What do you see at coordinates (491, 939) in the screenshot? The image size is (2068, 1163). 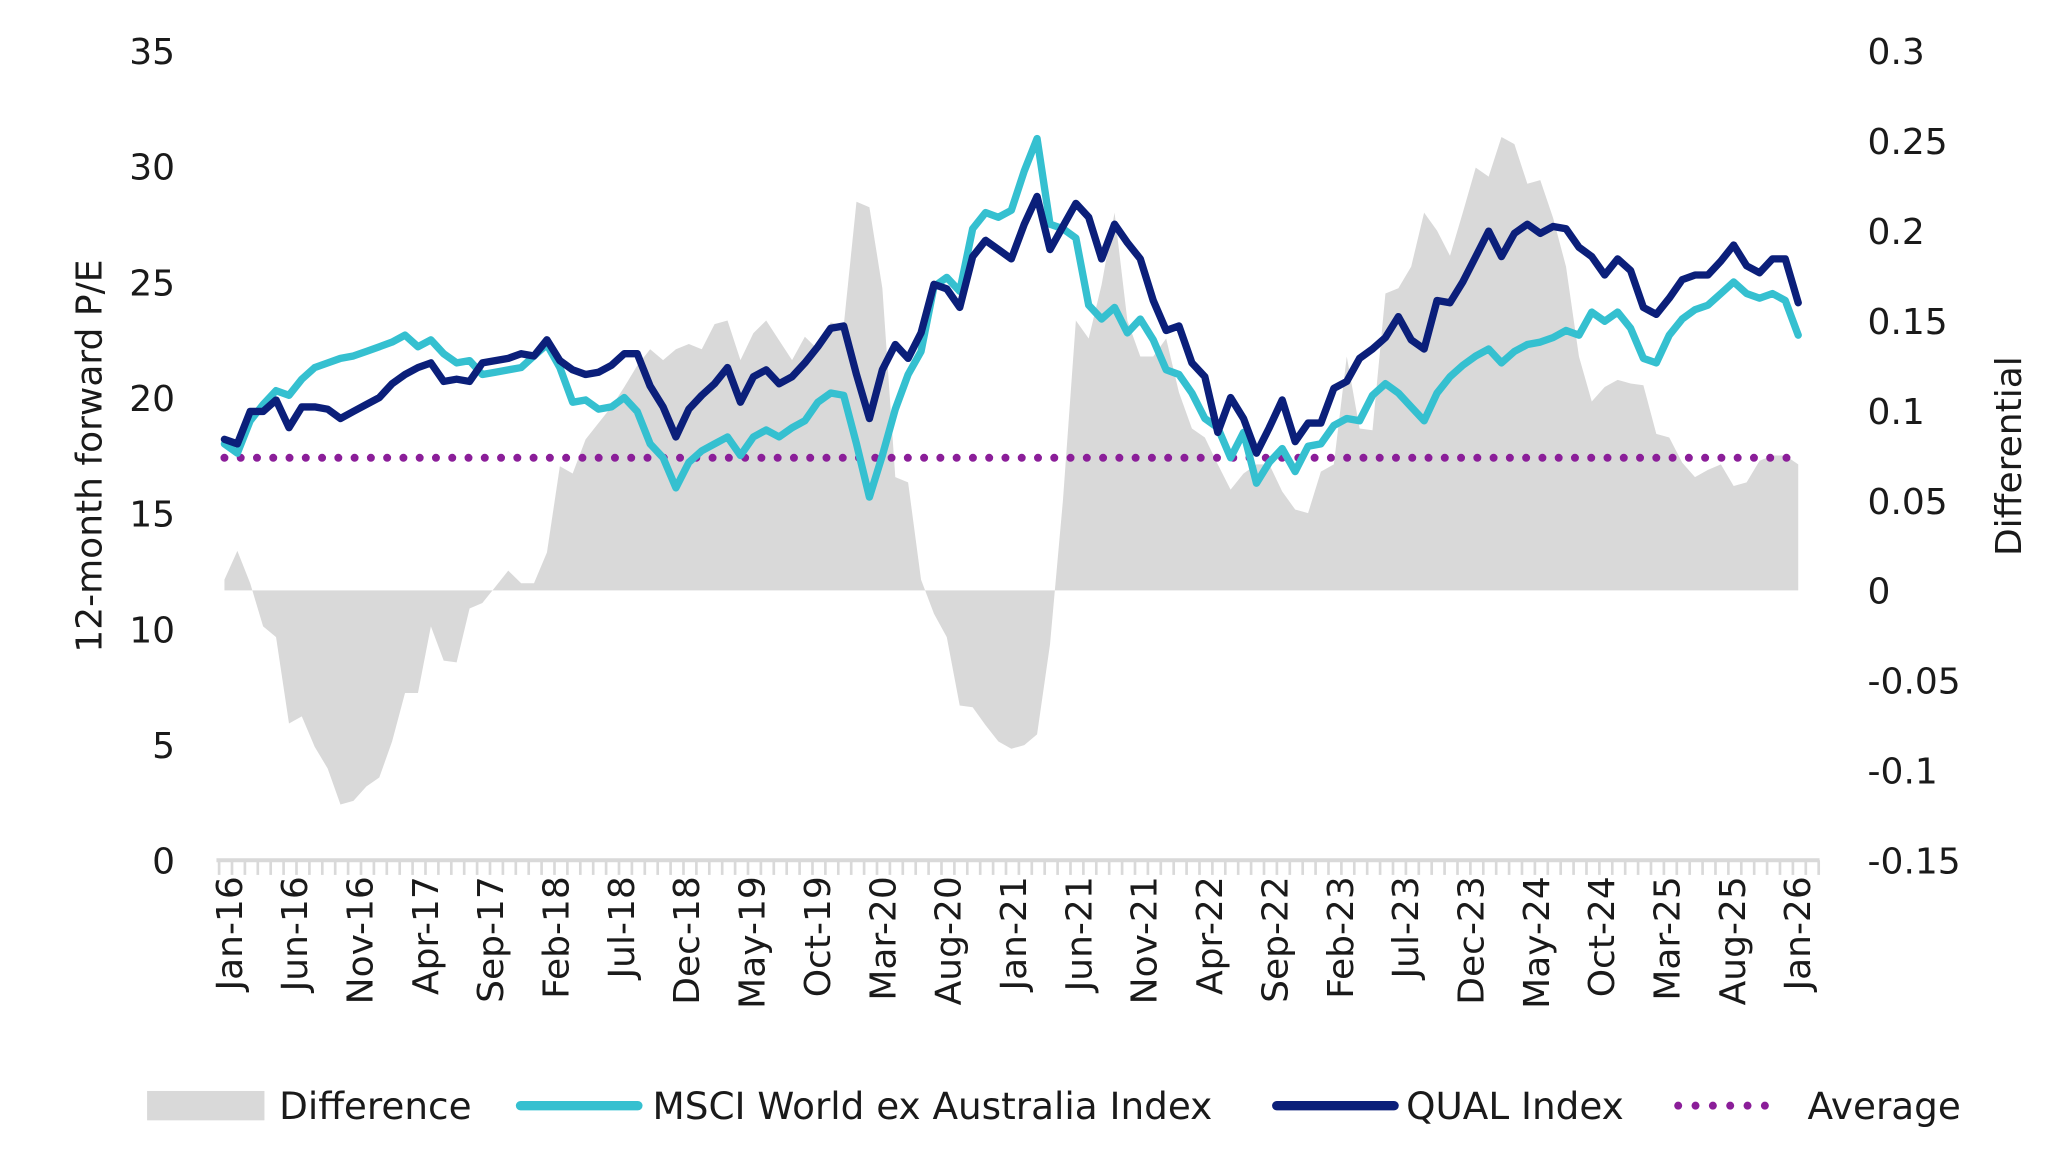 I see `x-tick-label: Sep-17` at bounding box center [491, 939].